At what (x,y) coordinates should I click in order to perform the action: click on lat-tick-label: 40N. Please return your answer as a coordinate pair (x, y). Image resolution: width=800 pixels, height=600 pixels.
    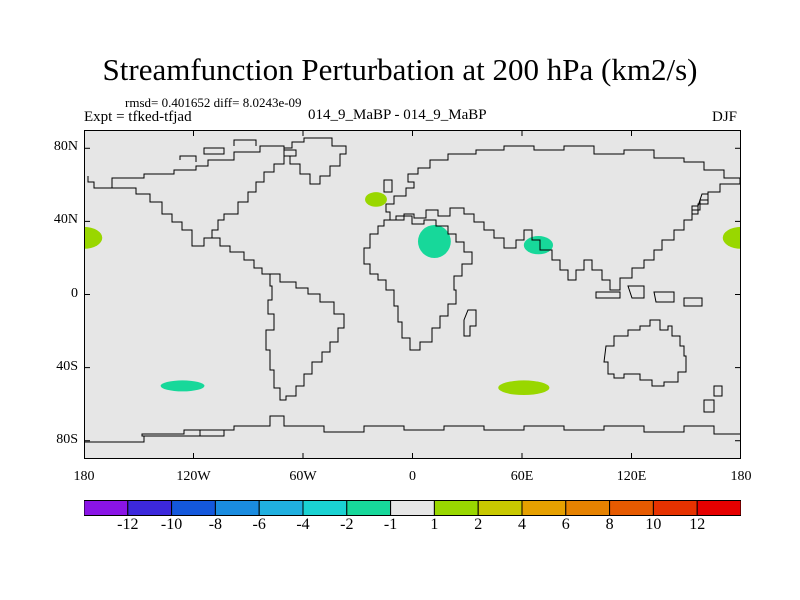
    Looking at the image, I should click on (65, 220).